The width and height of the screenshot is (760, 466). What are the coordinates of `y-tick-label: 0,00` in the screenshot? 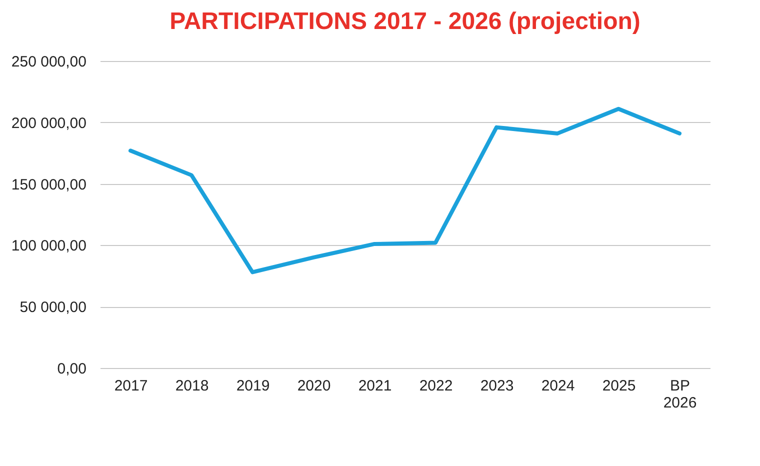 It's located at (71, 369).